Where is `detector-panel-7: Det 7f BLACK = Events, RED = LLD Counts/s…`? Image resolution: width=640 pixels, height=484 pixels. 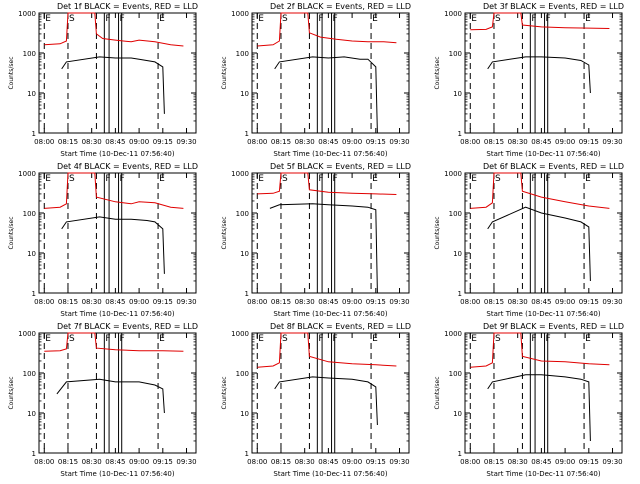
detector-panel-7: Det 7f BLACK = Events, RED = LLD Counts/s… is located at coordinates (103, 400).